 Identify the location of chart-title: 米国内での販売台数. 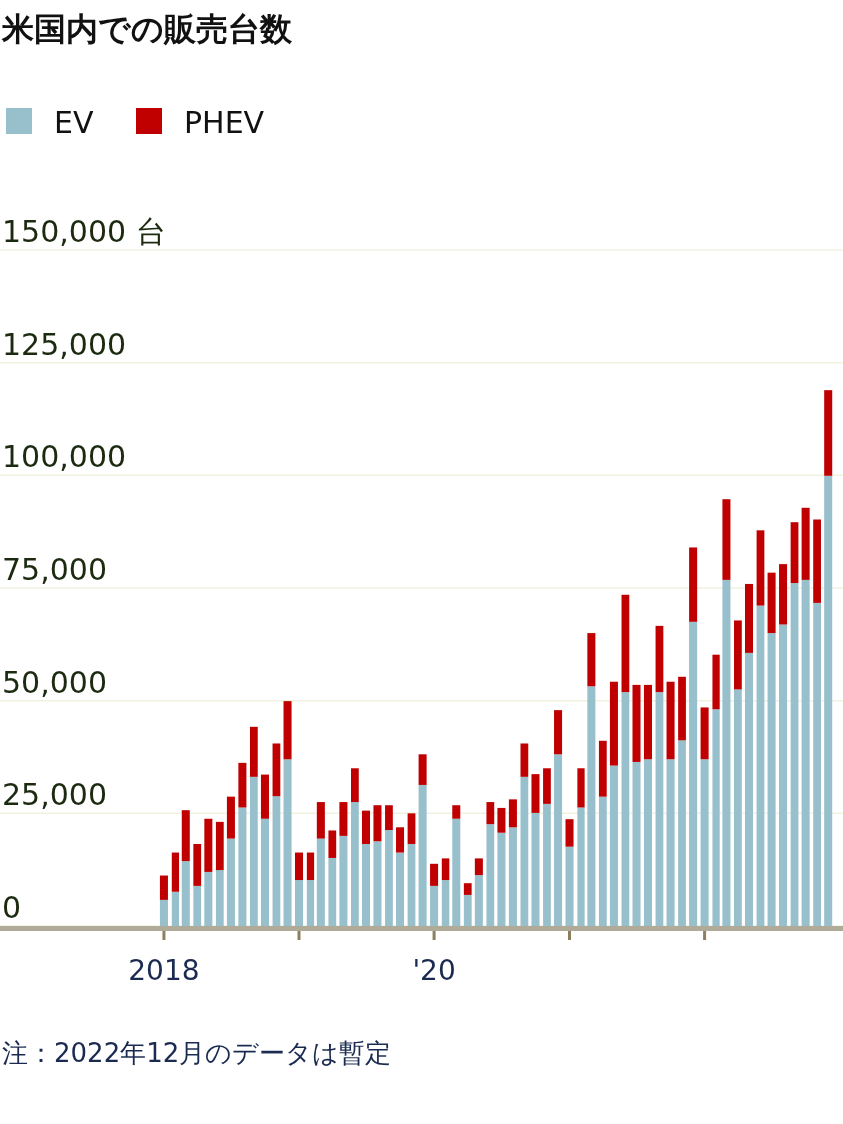
(147, 29).